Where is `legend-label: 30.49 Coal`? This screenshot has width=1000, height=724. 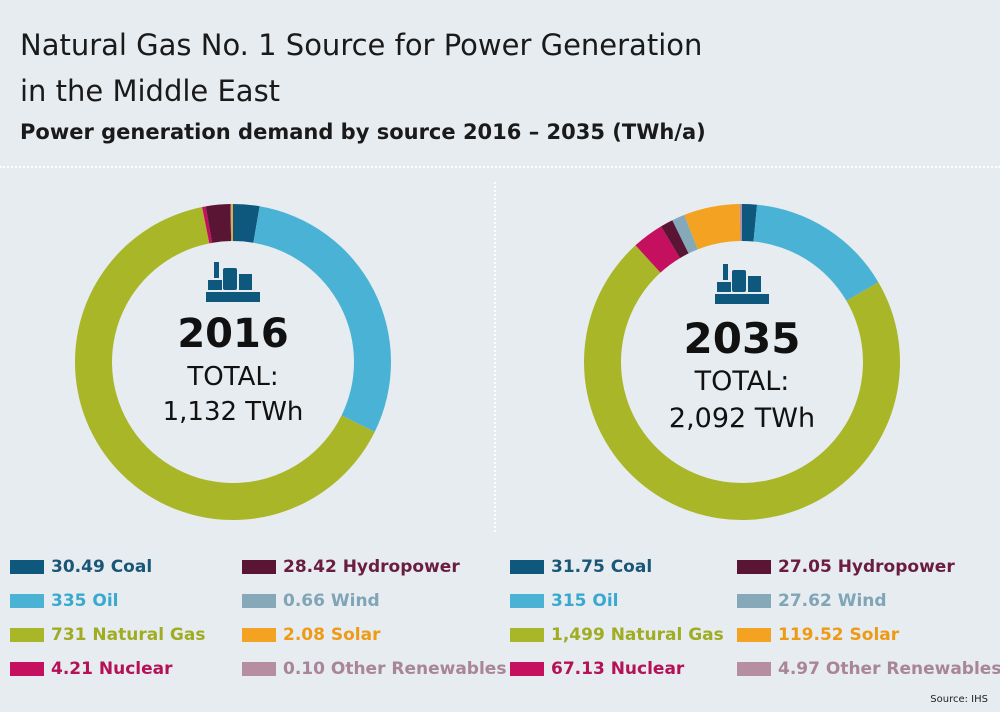 legend-label: 30.49 Coal is located at coordinates (102, 567).